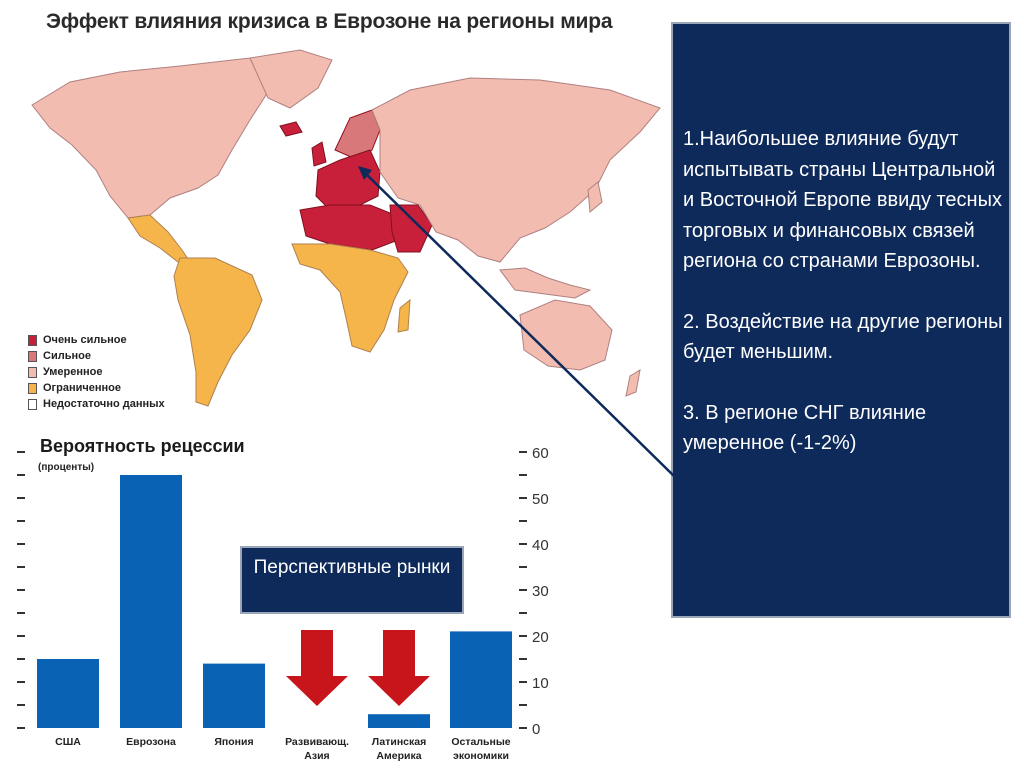 The image size is (1024, 768). I want to click on y-tick-label: 0, so click(536, 729).